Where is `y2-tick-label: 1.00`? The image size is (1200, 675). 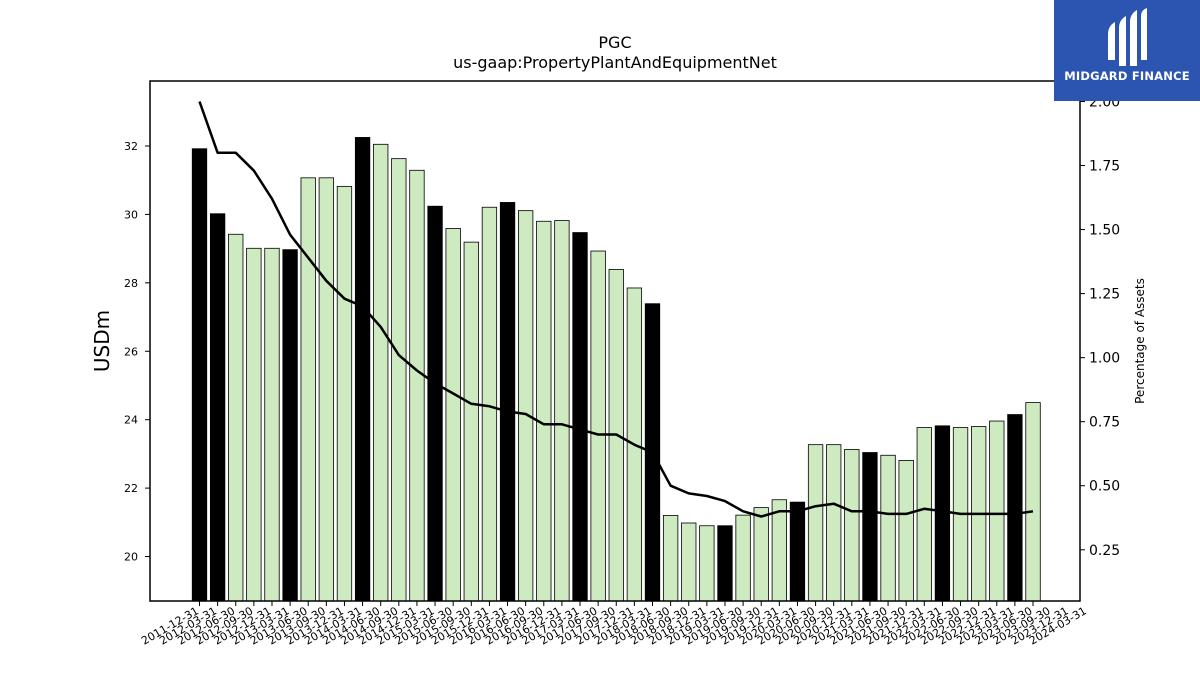 y2-tick-label: 1.00 is located at coordinates (1104, 359).